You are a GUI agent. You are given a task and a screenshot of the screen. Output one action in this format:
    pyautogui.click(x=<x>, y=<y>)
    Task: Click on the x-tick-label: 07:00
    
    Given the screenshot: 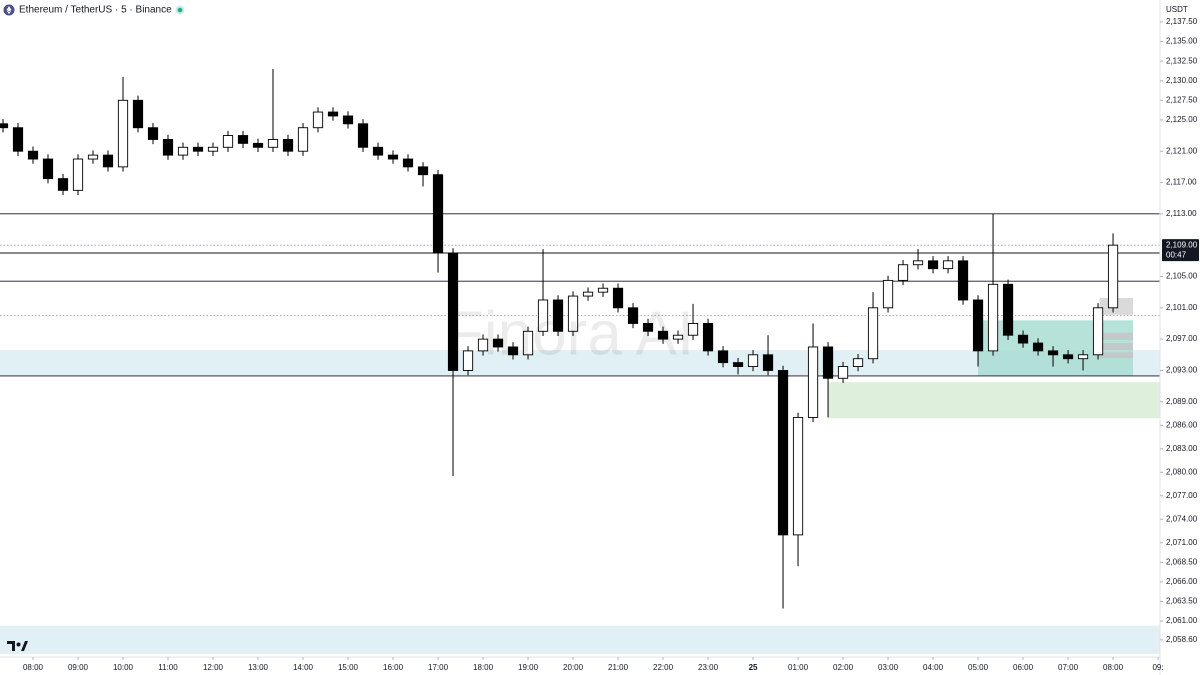 What is the action you would take?
    pyautogui.click(x=1068, y=667)
    